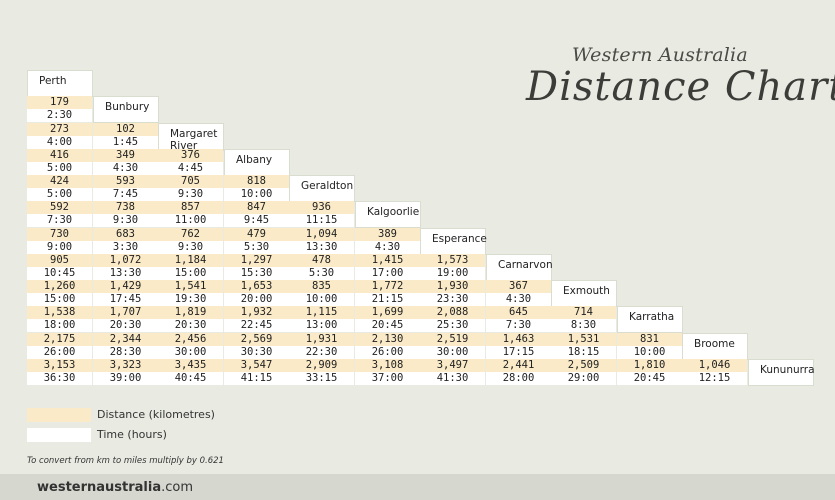 The height and width of the screenshot is (500, 835). Describe the element at coordinates (583, 312) in the screenshot. I see `distance-cell: 714` at that location.